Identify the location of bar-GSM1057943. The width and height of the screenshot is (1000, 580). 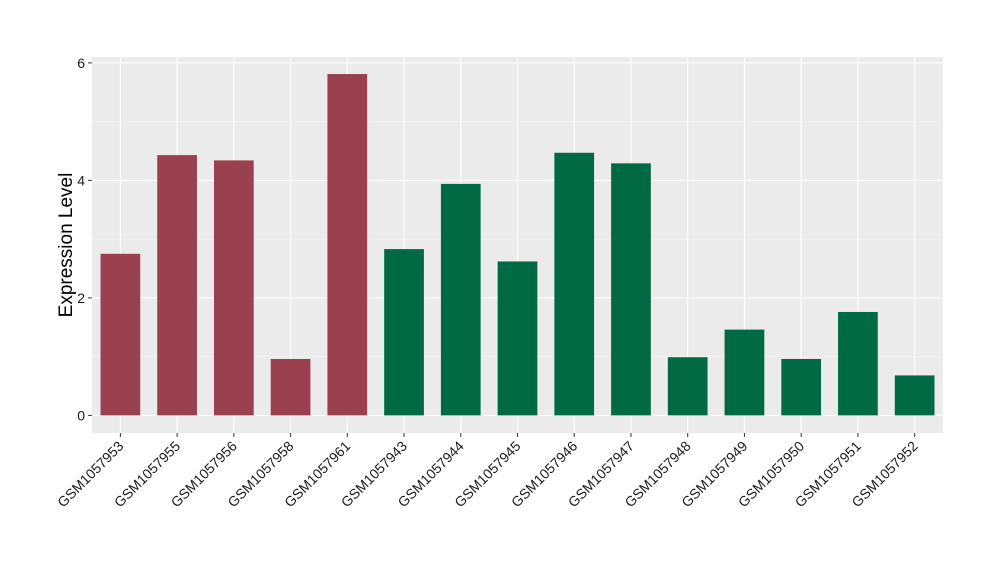
(404, 332).